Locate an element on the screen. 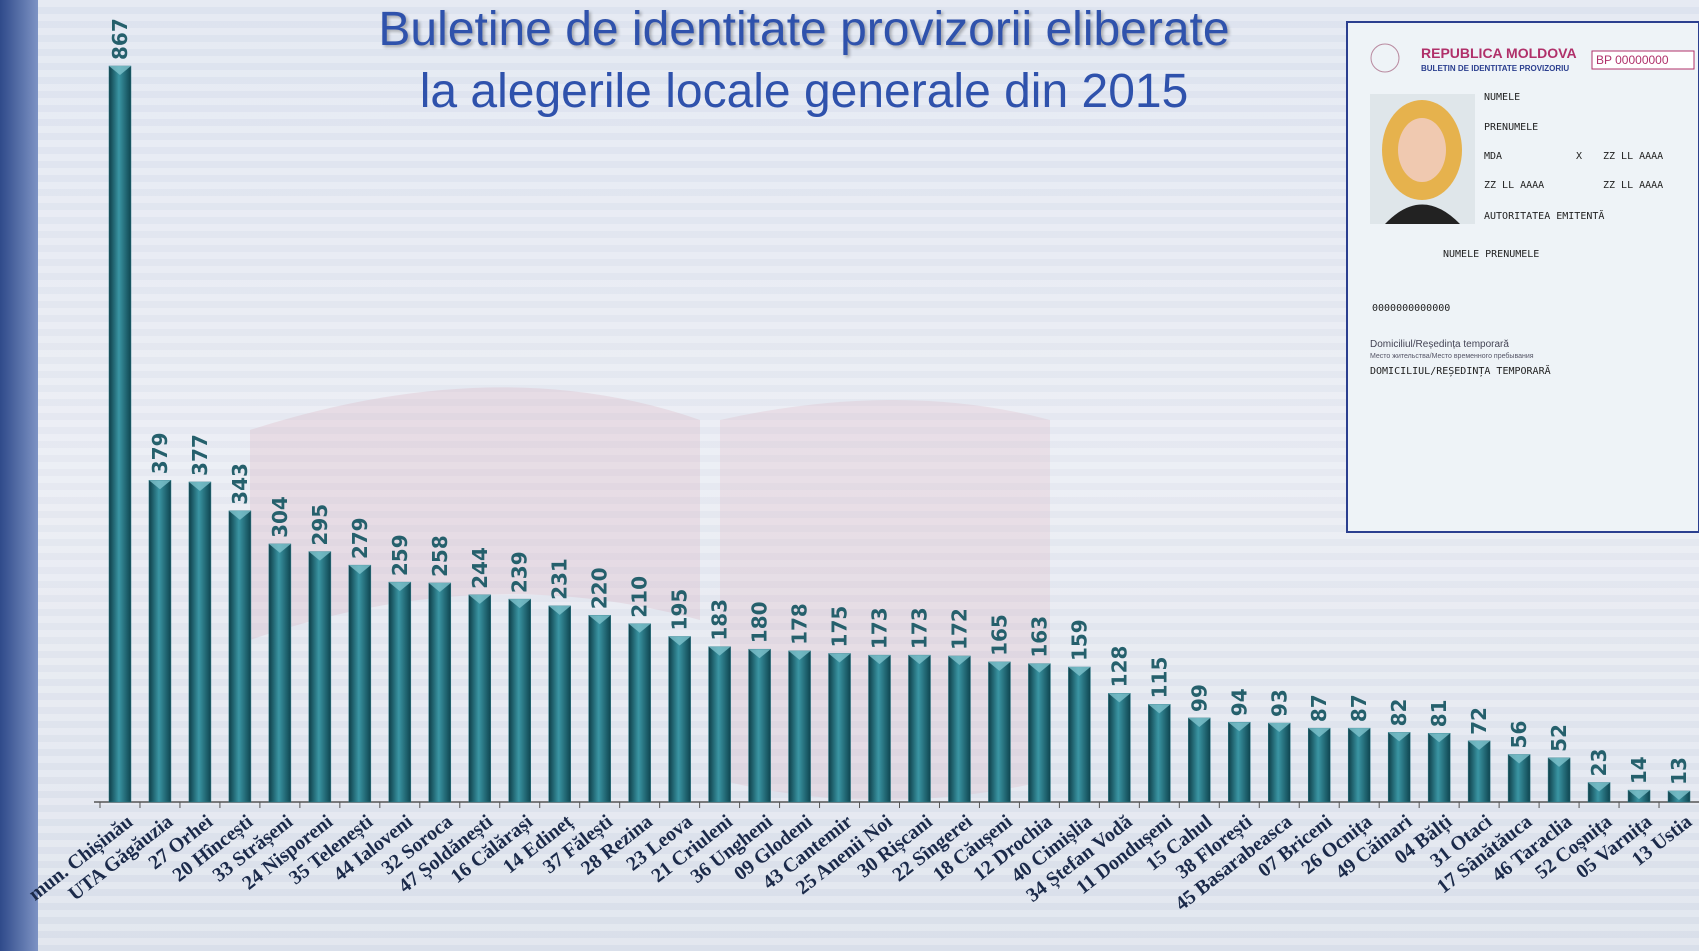 The height and width of the screenshot is (951, 1699). value-label: 180 is located at coordinates (760, 622).